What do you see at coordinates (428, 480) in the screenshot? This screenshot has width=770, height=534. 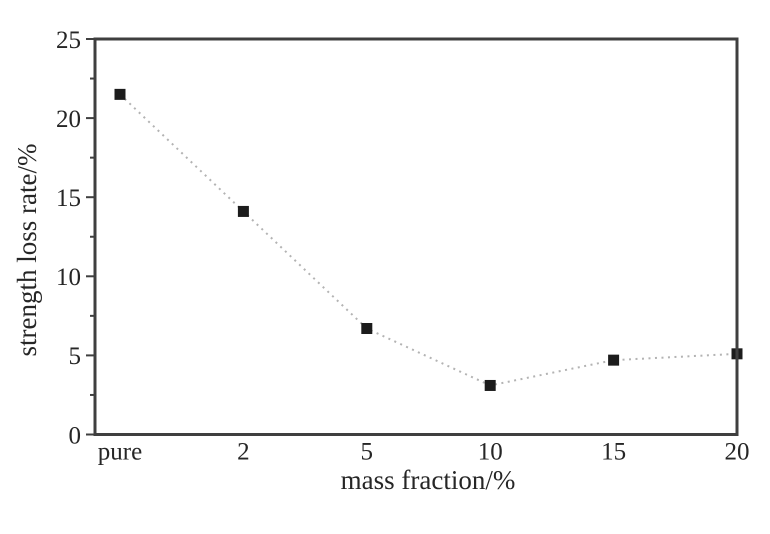 I see `x-axis-title: mass fraction/%` at bounding box center [428, 480].